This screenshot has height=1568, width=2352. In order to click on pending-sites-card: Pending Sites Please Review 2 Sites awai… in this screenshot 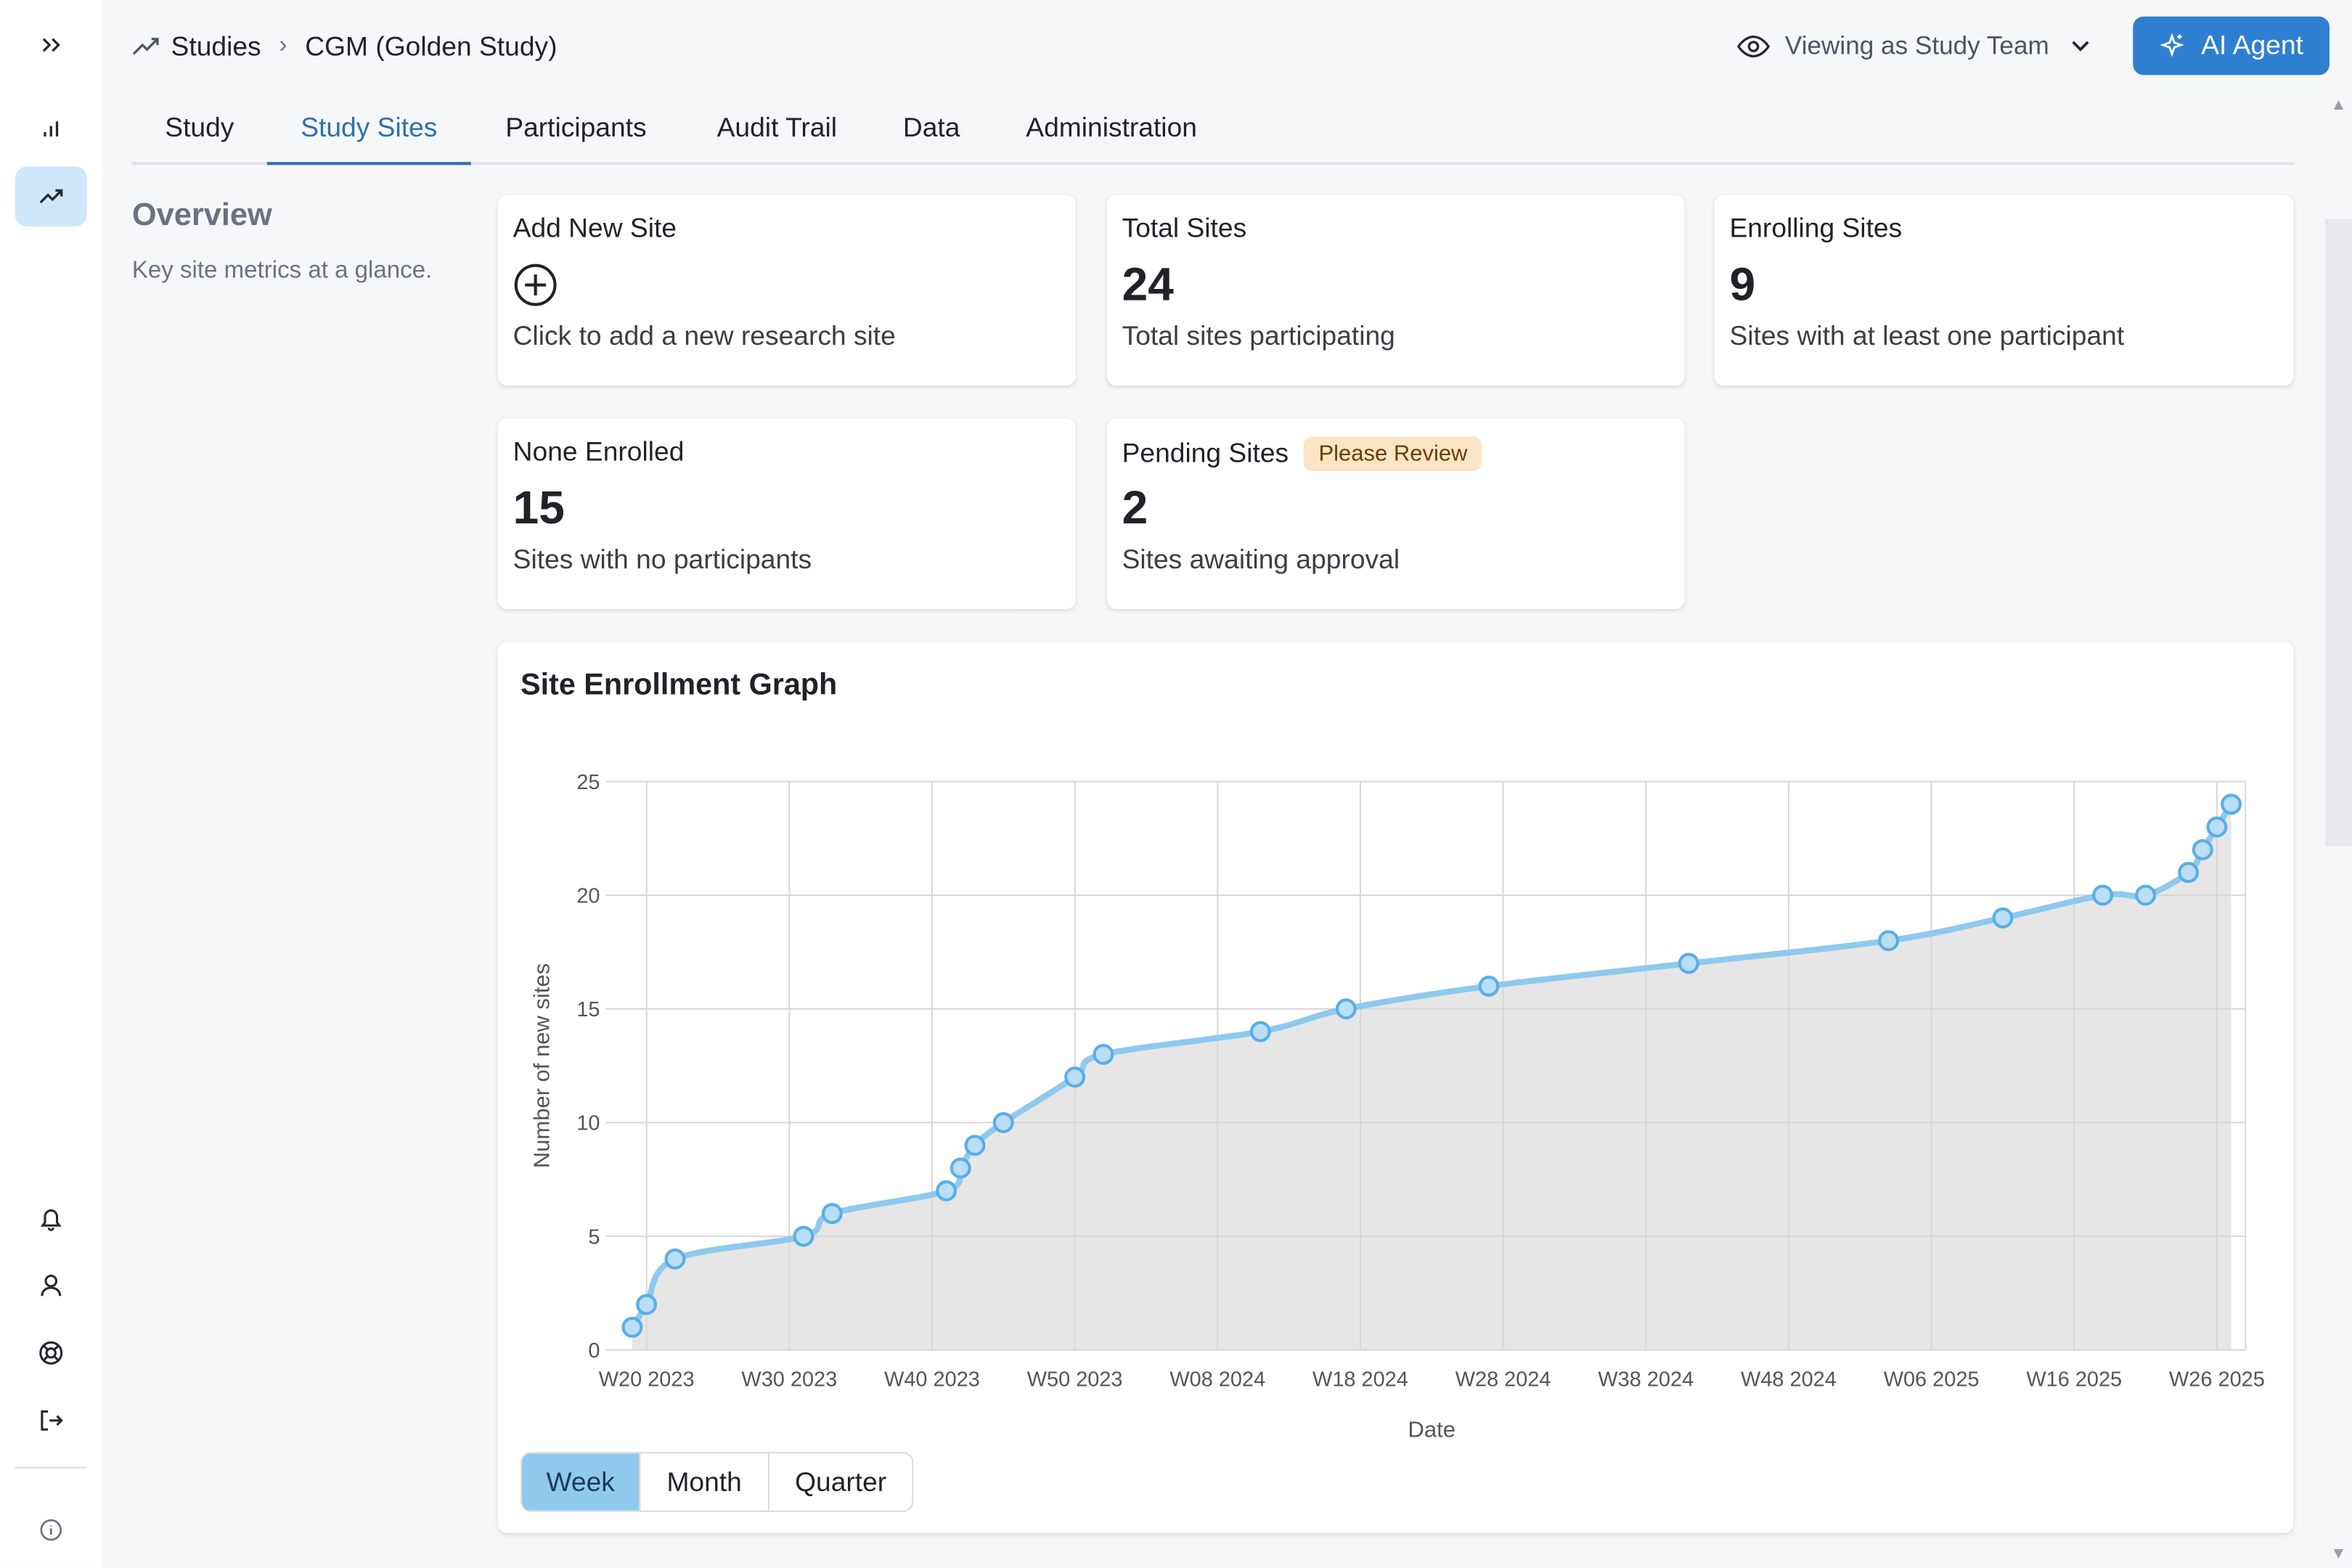, I will do `click(1396, 514)`.